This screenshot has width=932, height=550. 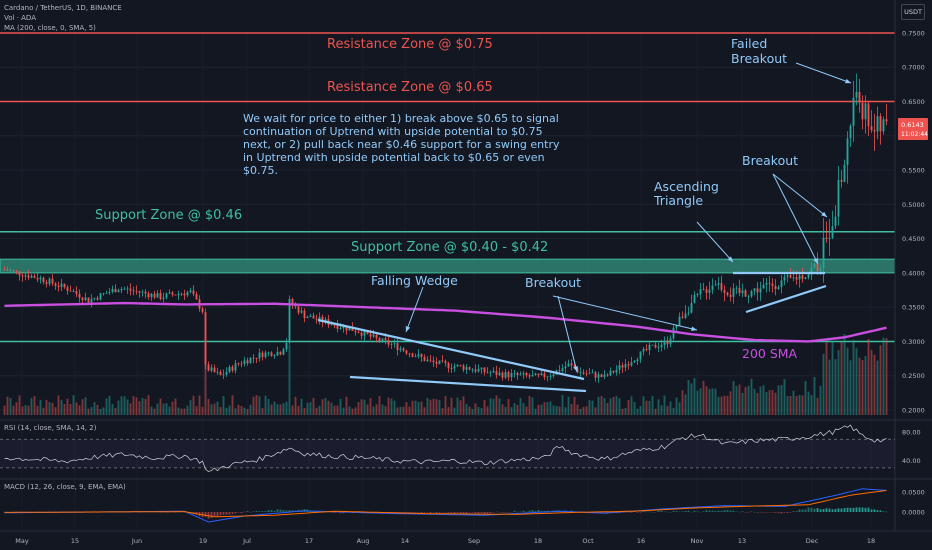 What do you see at coordinates (749, 43) in the screenshot?
I see `failed-breakout-label-line1: Failed` at bounding box center [749, 43].